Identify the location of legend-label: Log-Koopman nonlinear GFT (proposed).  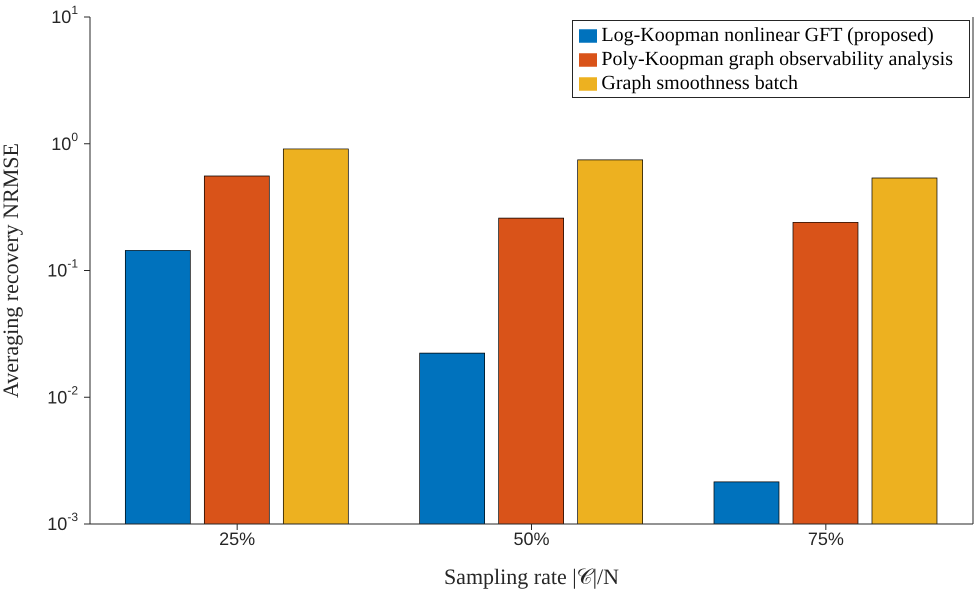
(767, 35).